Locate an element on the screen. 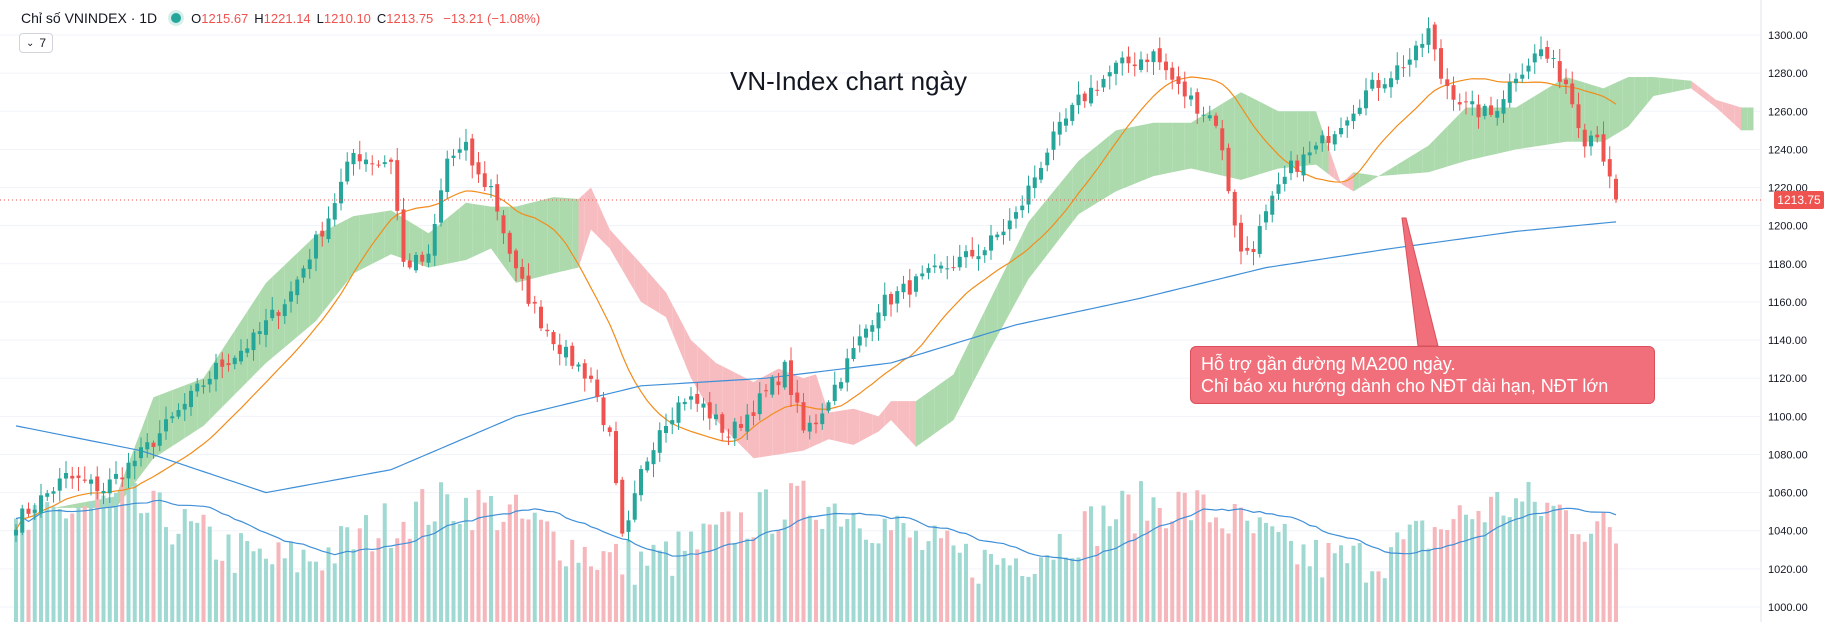 This screenshot has height=622, width=1832. volume-ma-line is located at coordinates (816, 530).